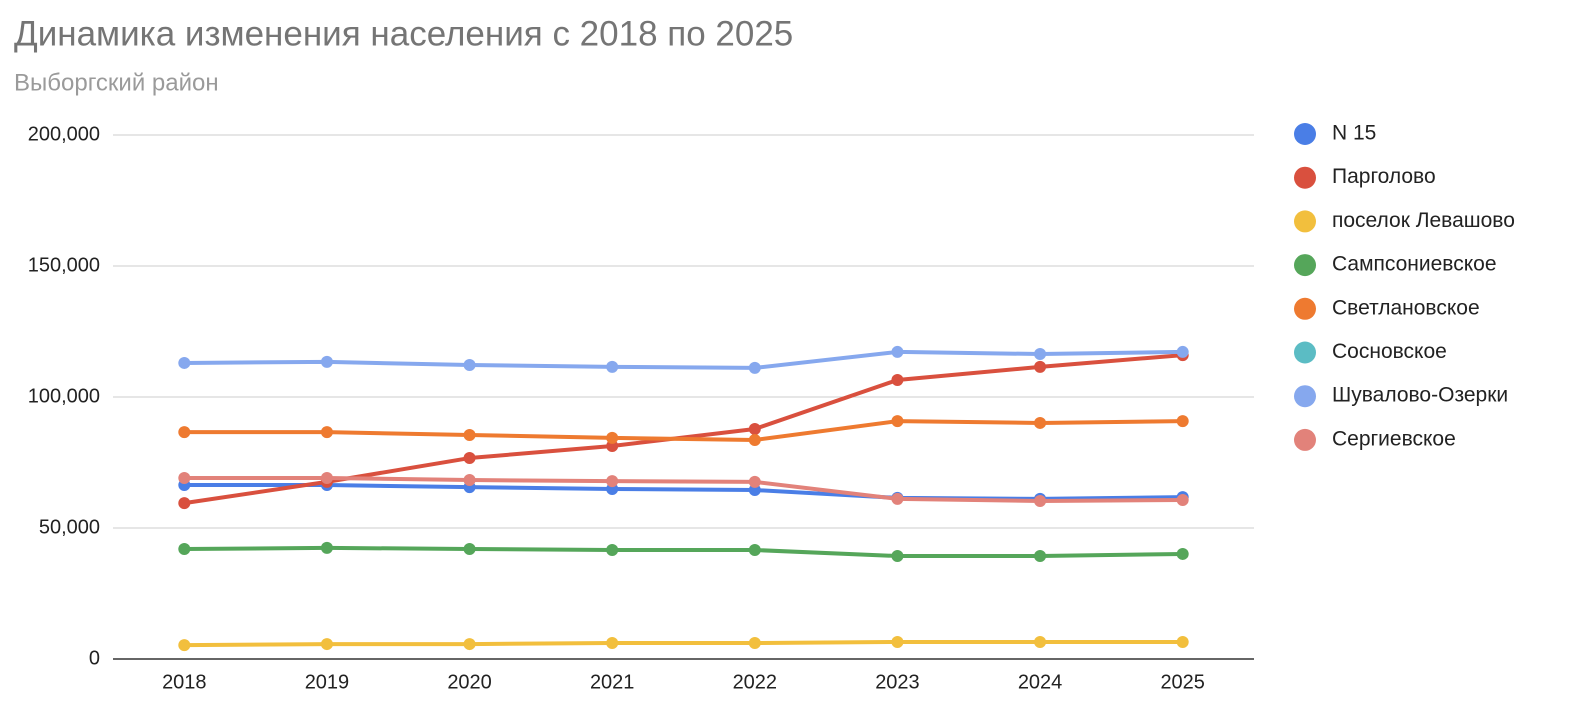  What do you see at coordinates (612, 682) in the screenshot?
I see `x-tick-label: 2021` at bounding box center [612, 682].